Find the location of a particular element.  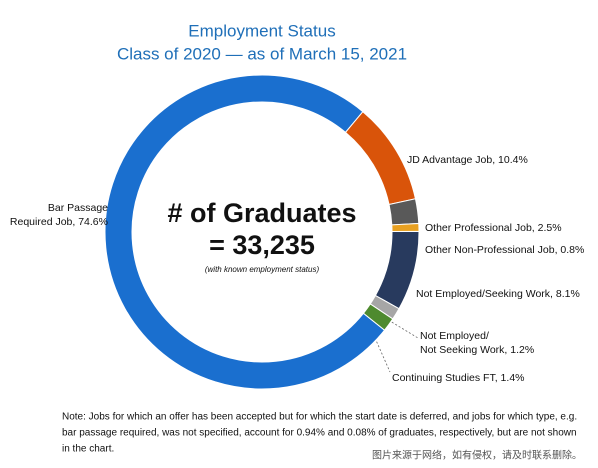

chart-title: Employment Status is located at coordinates (261, 30).